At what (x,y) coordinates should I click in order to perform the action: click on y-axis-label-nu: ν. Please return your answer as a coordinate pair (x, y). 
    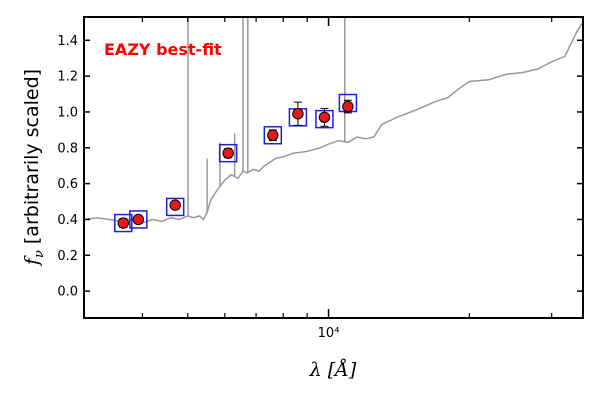
    Looking at the image, I should click on (39, 254).